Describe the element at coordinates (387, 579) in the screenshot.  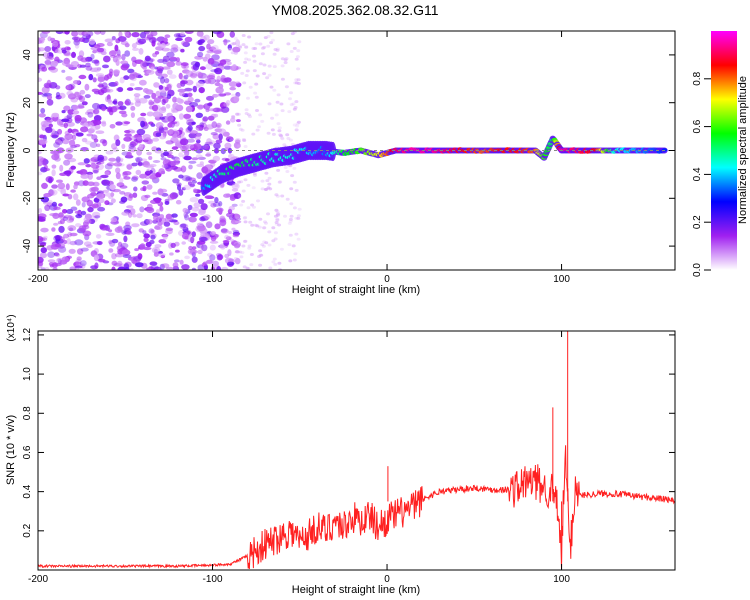
I see `x-tick-label: 0` at that location.